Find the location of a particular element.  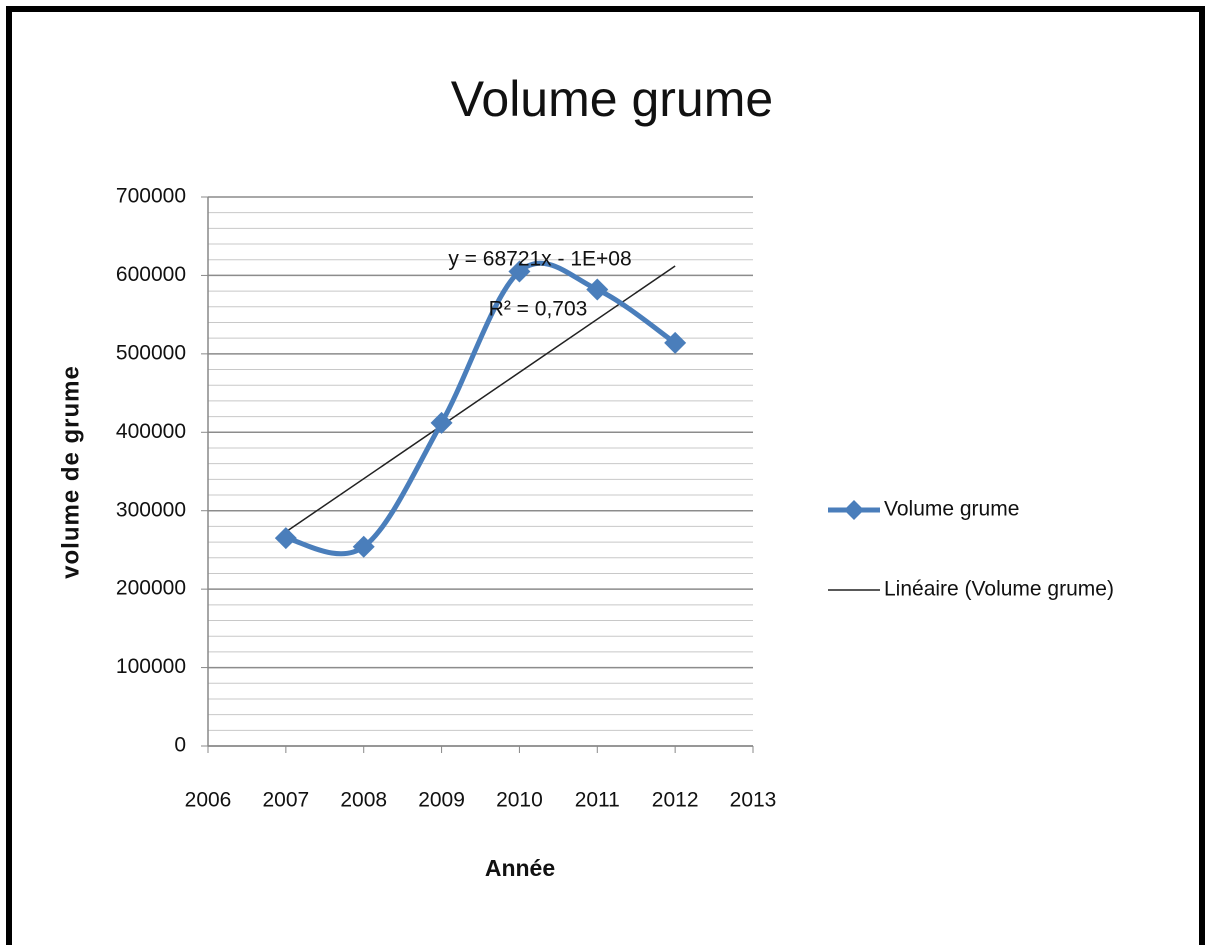

y-tick-label: 700000 is located at coordinates (151, 196).